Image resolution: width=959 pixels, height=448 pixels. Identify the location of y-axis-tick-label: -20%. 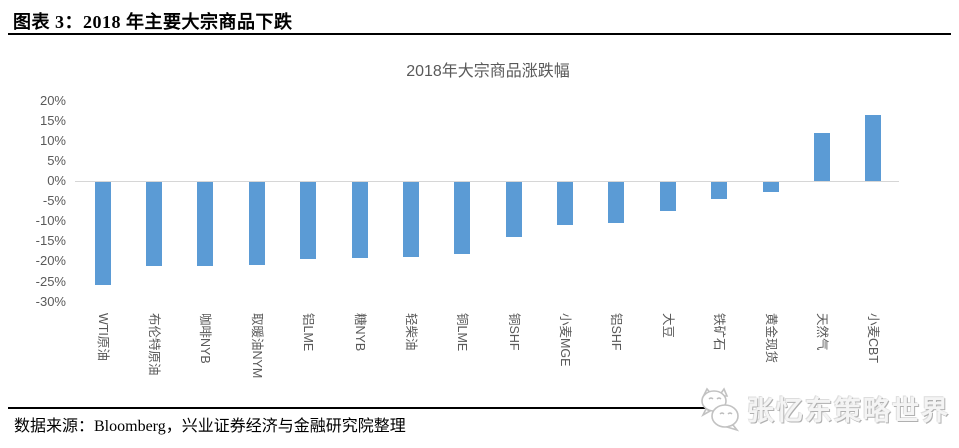
(50, 261).